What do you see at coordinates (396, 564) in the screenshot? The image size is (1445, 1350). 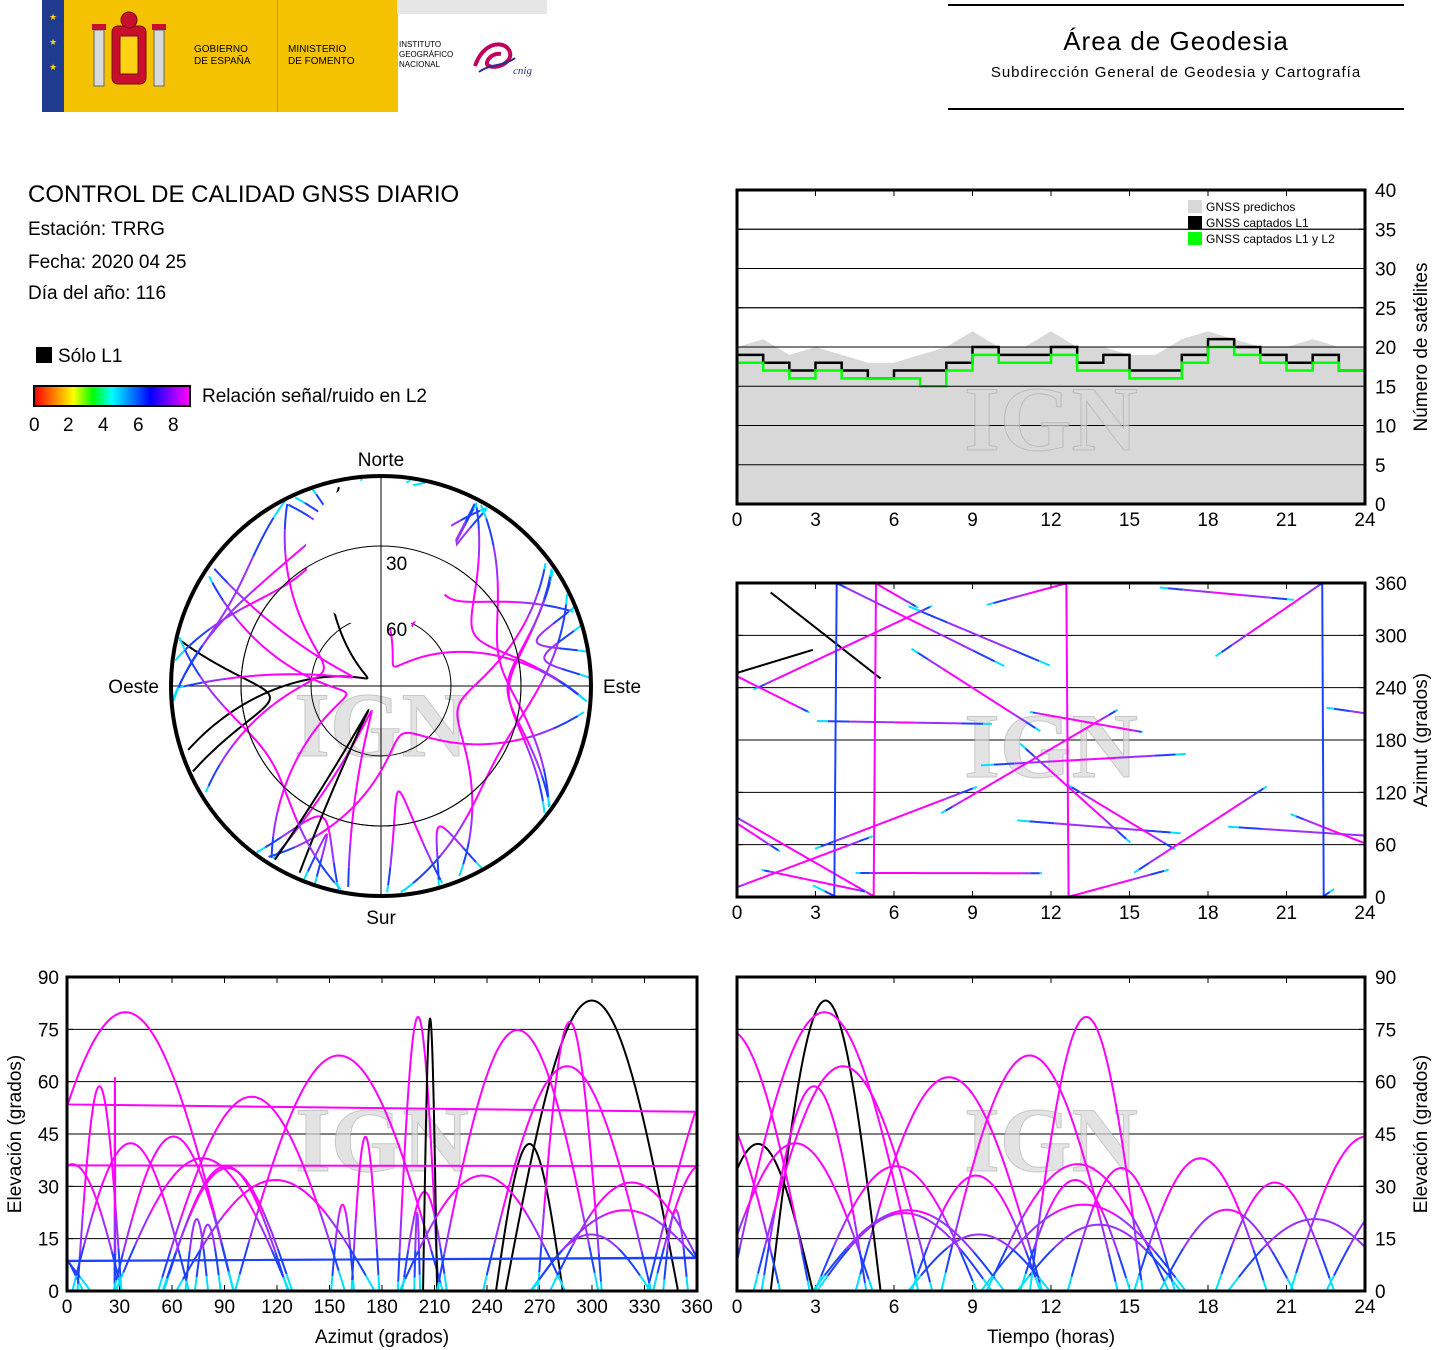 I see `ring-label-30: 30` at bounding box center [396, 564].